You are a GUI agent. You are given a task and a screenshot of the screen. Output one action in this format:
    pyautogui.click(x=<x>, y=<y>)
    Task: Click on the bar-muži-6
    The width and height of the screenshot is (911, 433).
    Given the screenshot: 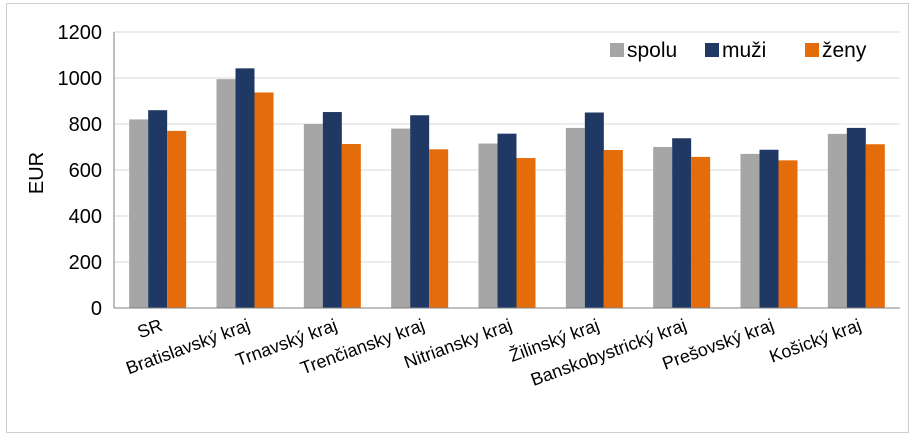 What is the action you would take?
    pyautogui.click(x=682, y=223)
    